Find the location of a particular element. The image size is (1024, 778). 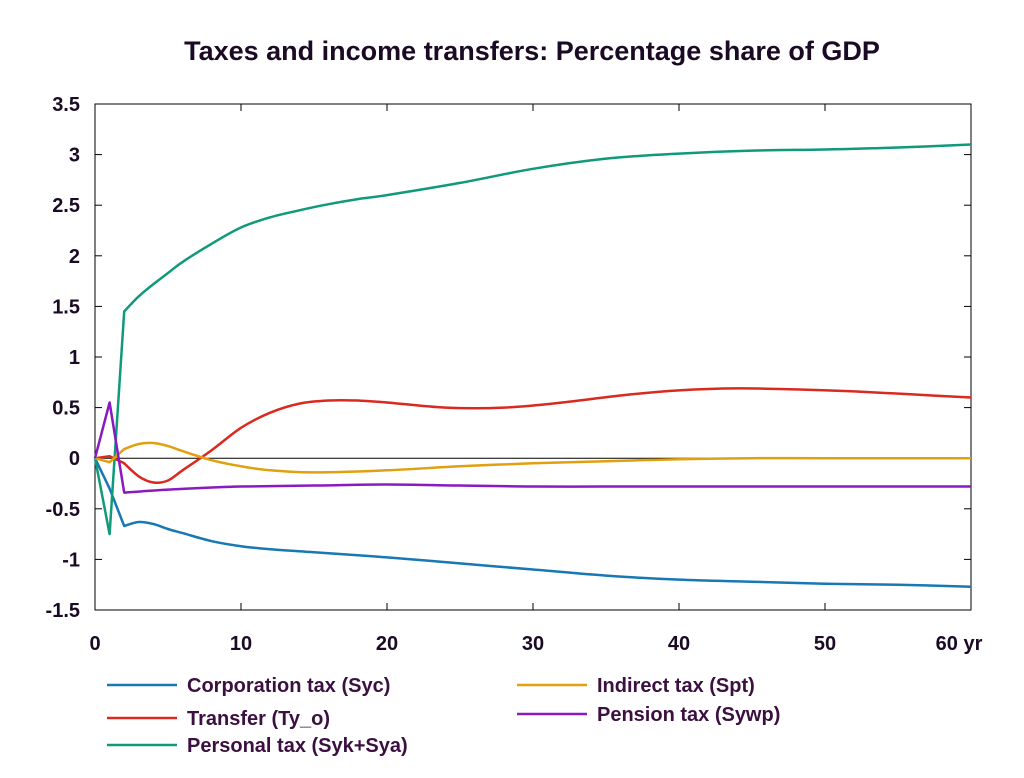

x-tick-label: 60 yr is located at coordinates (959, 644).